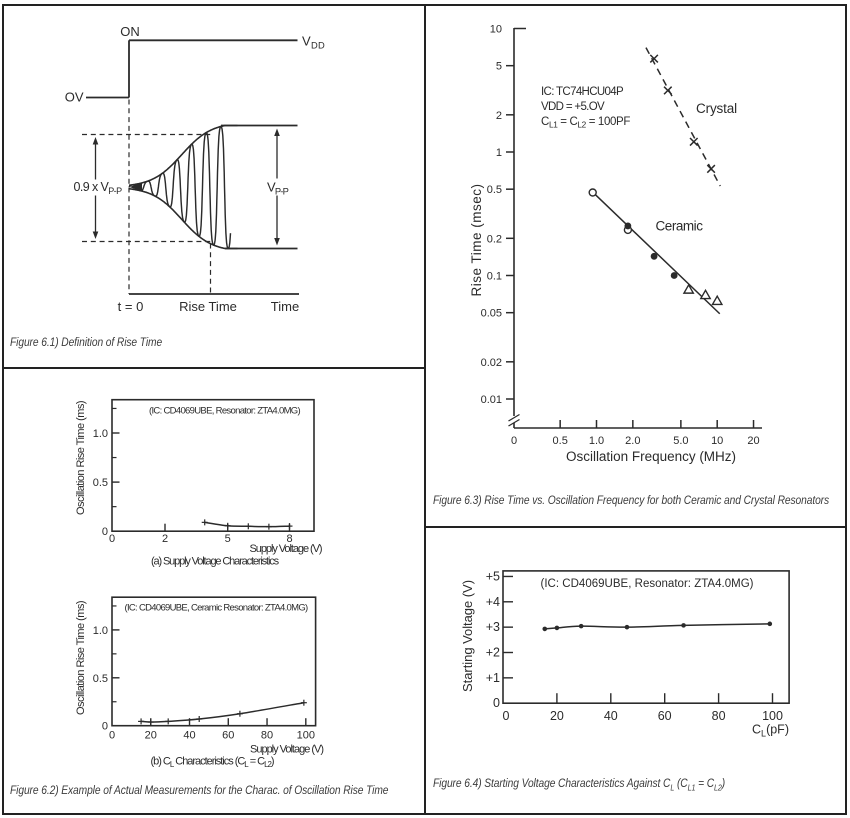  I want to click on svg-text: Starting Voltage (V), so click(467, 636).